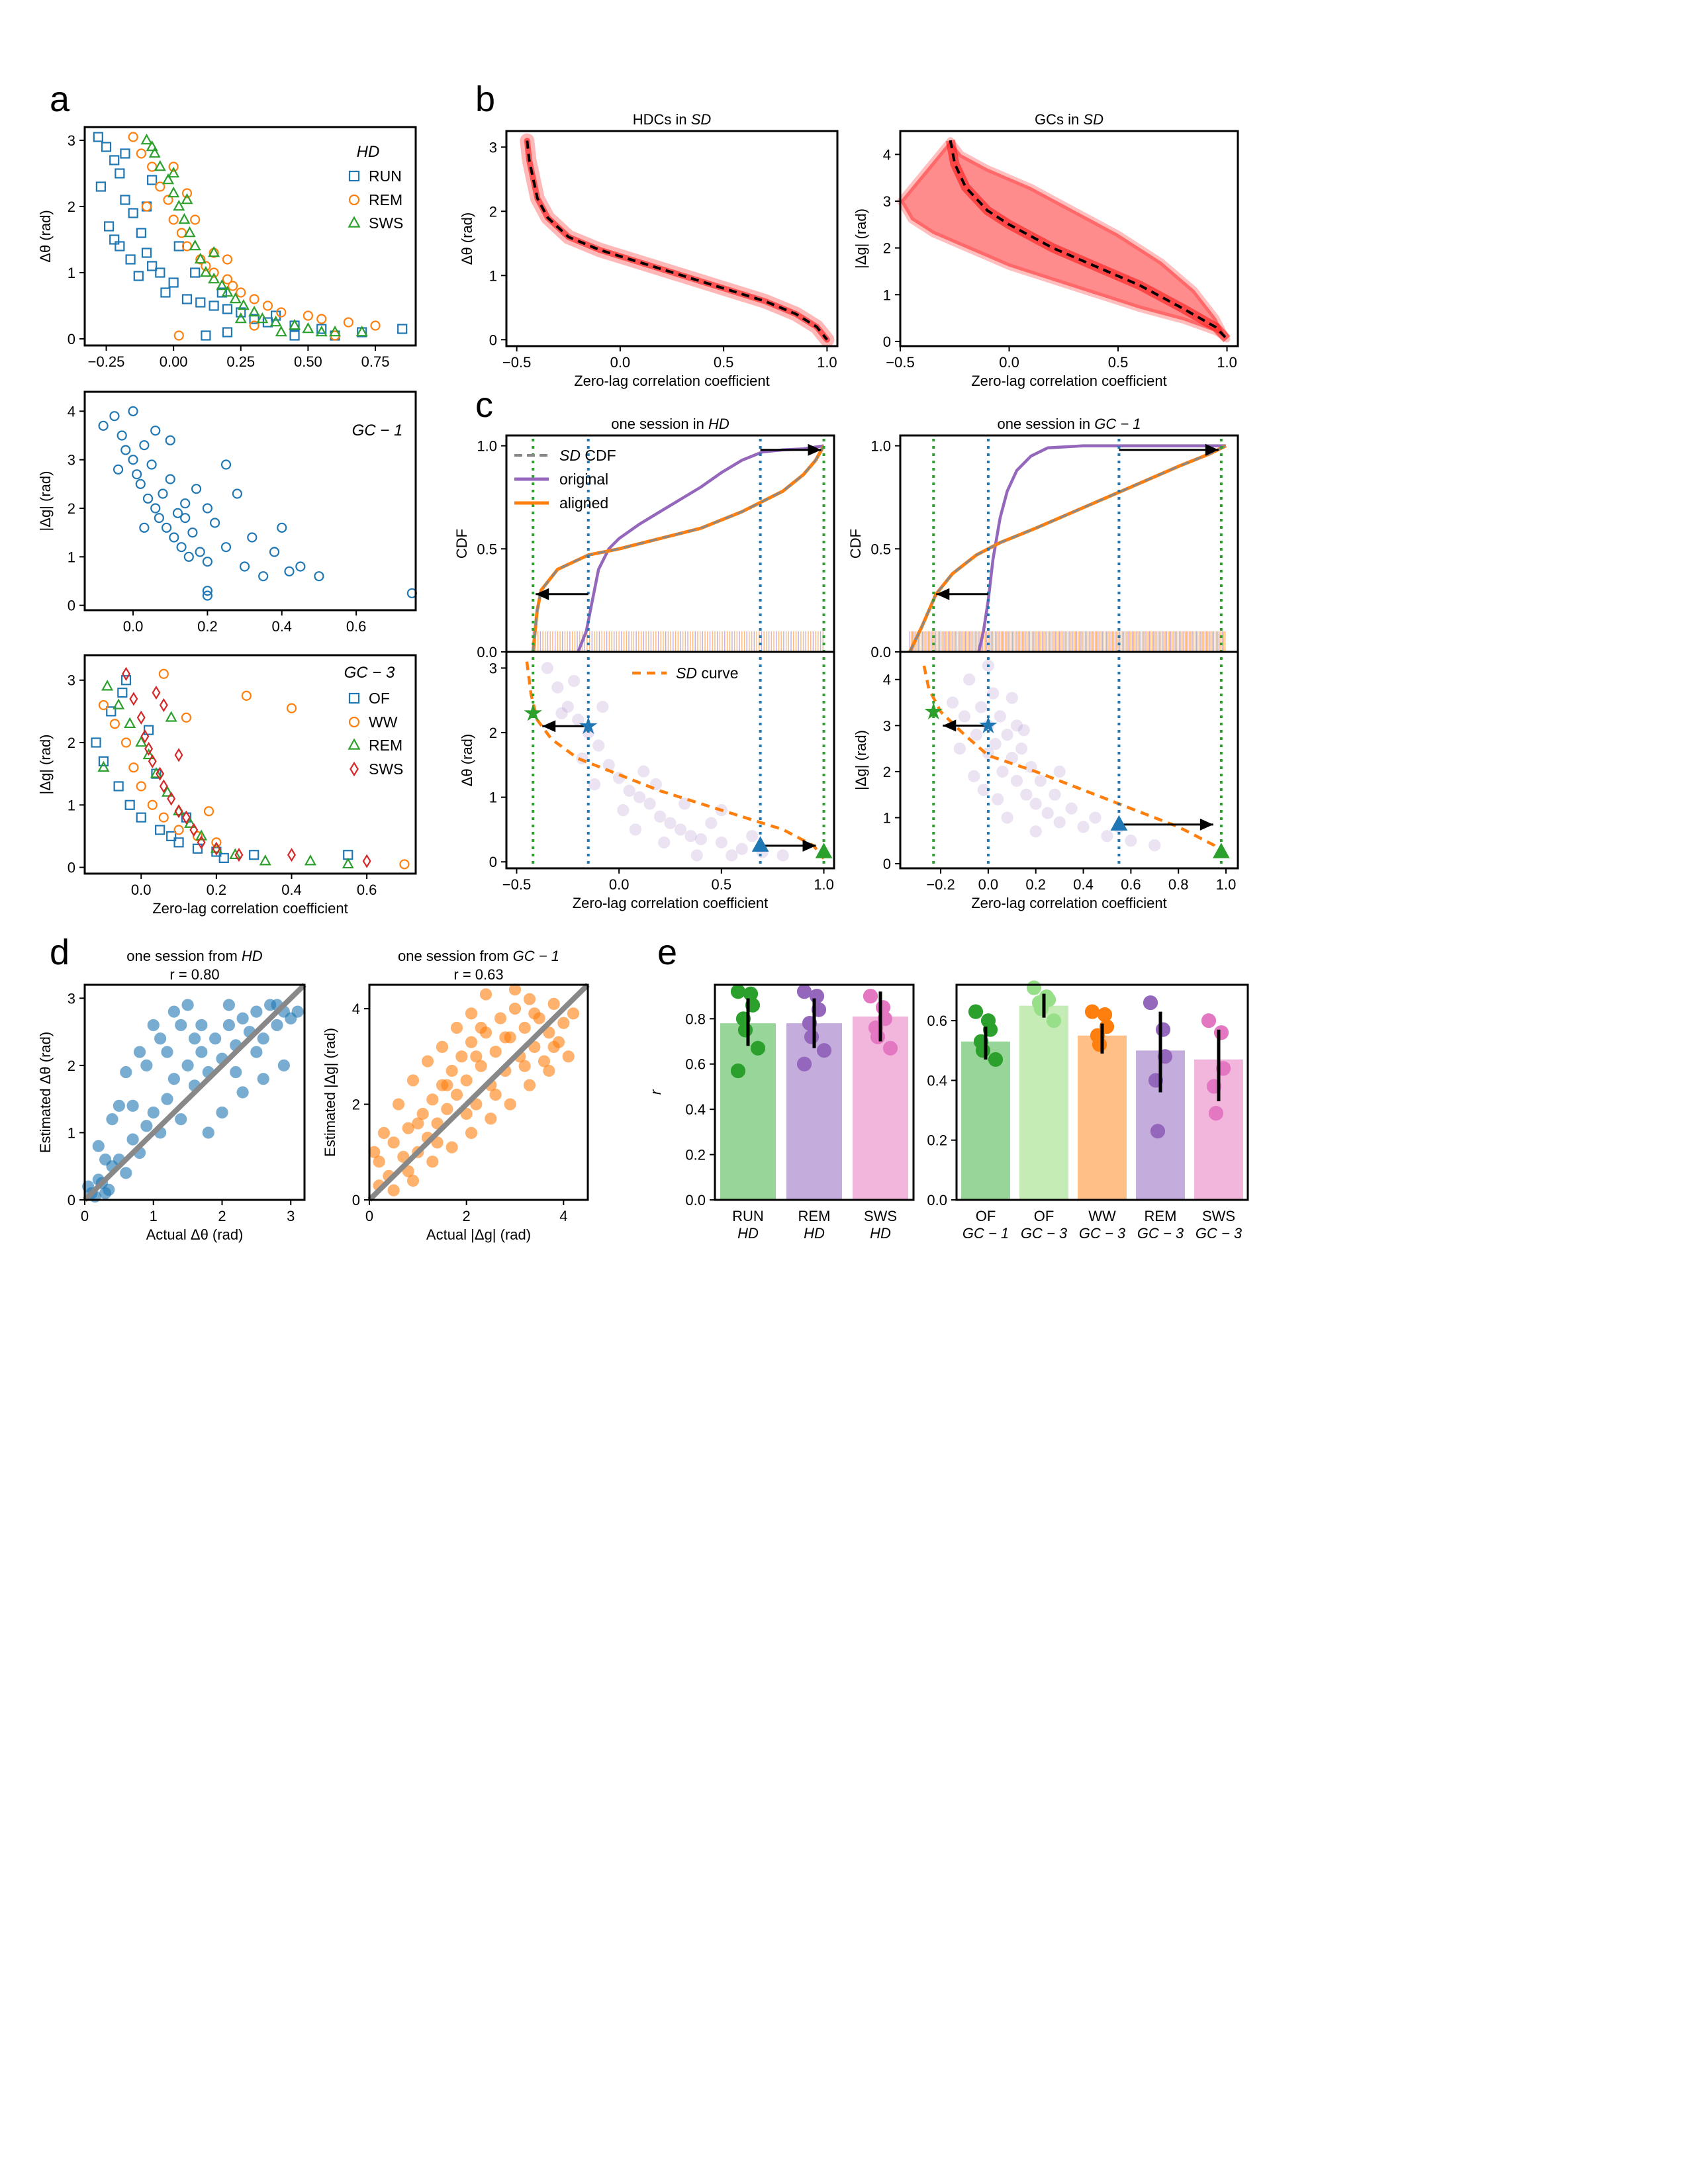 This screenshot has height=2184, width=1688. Describe the element at coordinates (291, 1216) in the screenshot. I see `x-tick-label: 3` at that location.